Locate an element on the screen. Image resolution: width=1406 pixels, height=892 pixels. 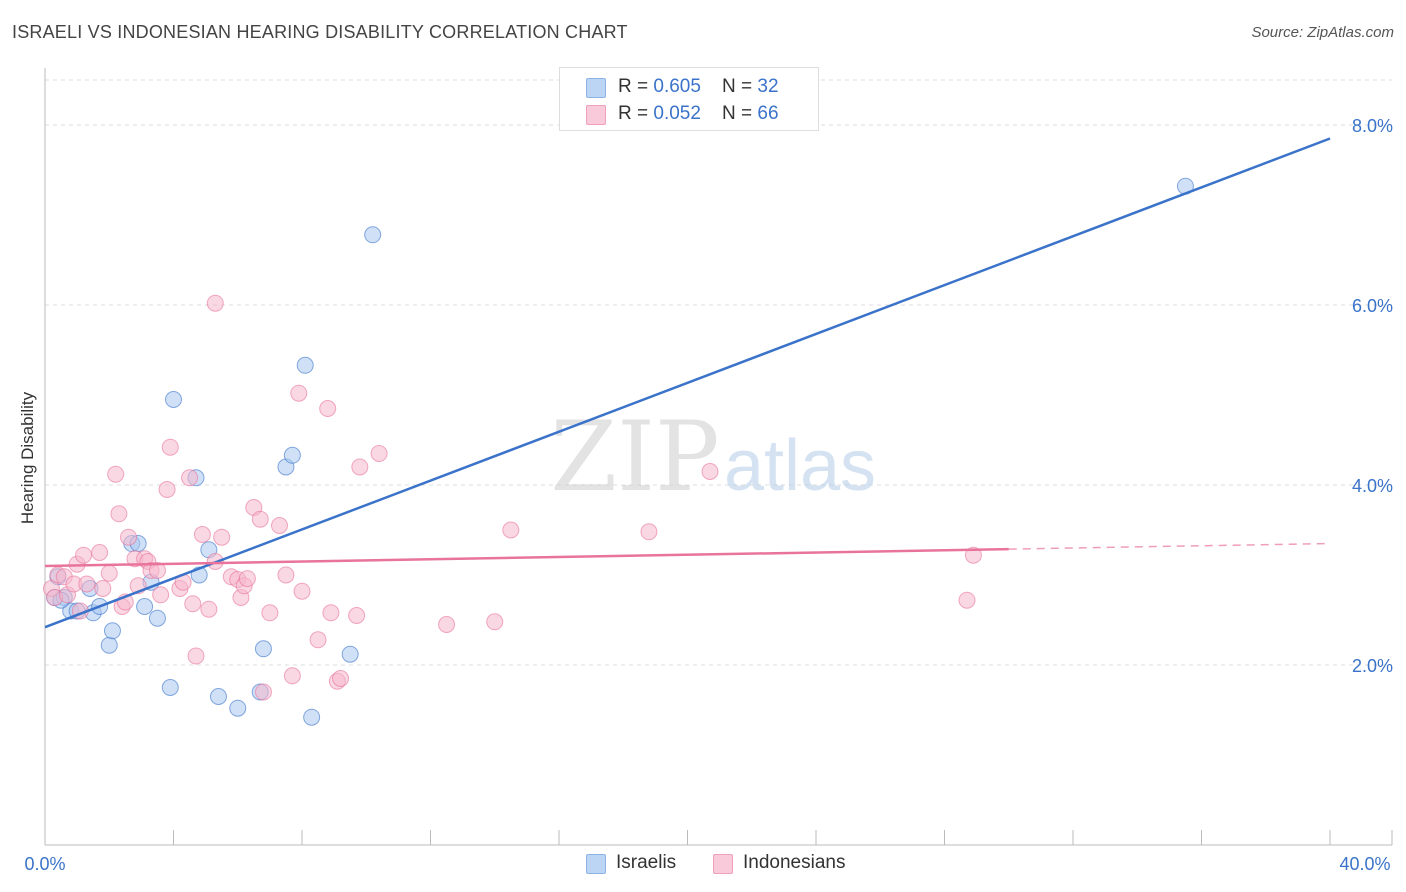
legend-n-value: 66 is located at coordinates (768, 113).